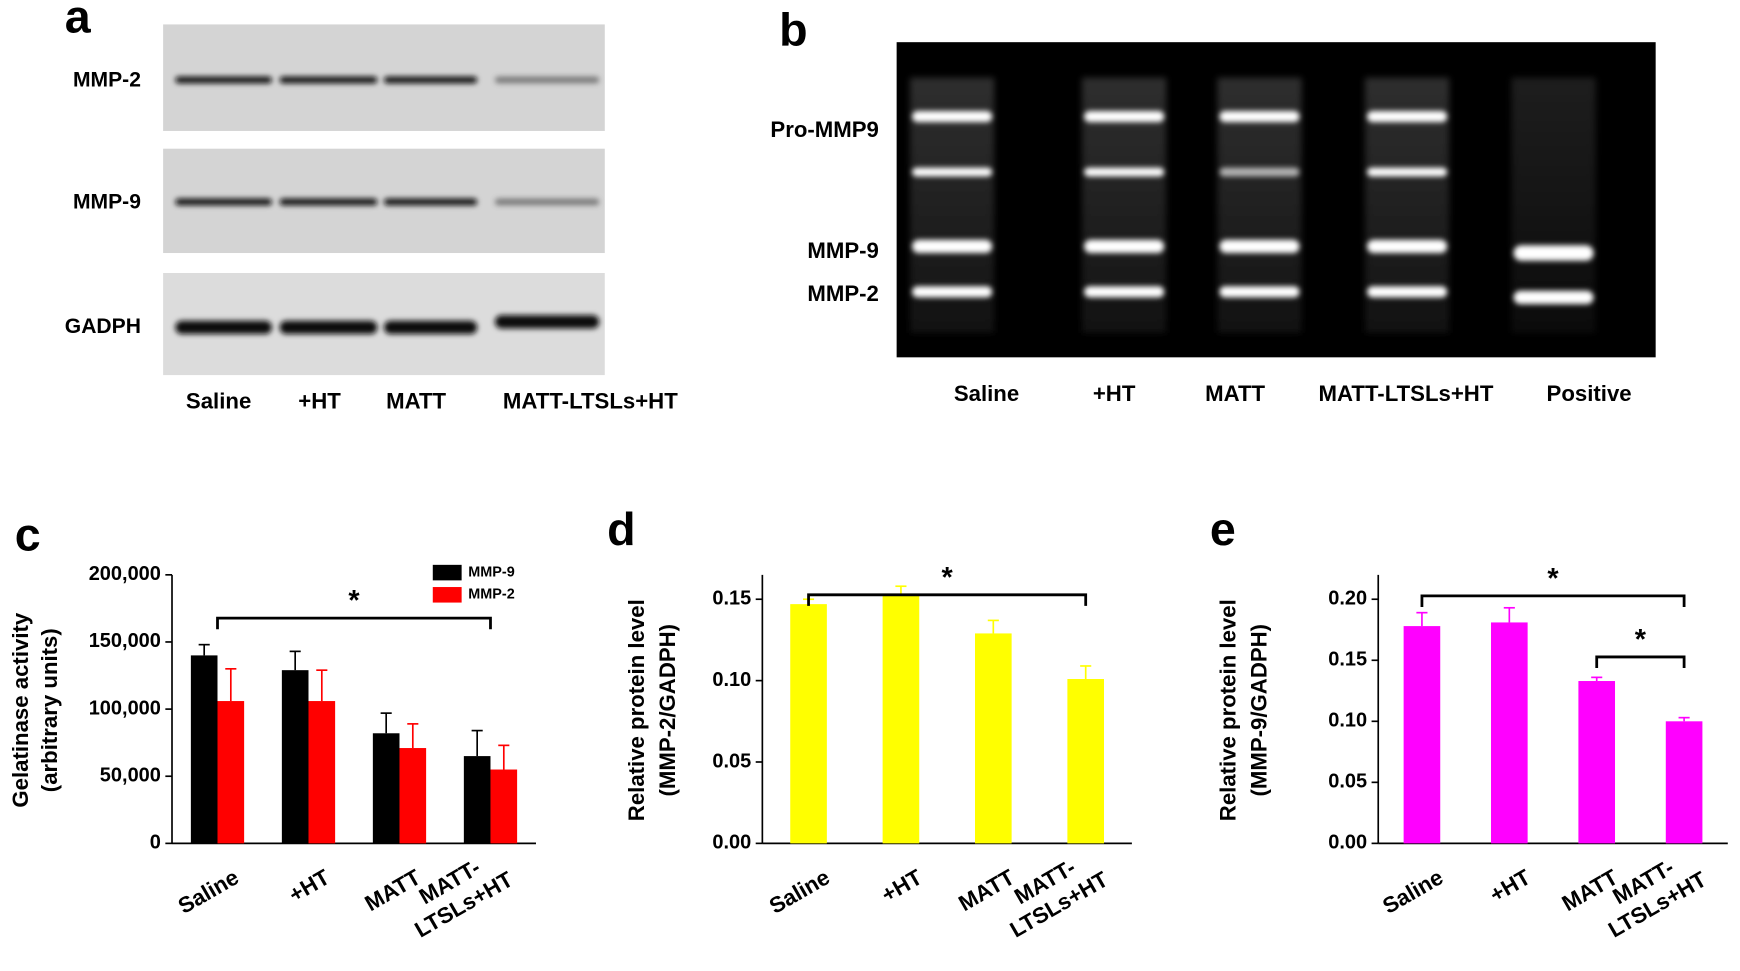 Image resolution: width=1740 pixels, height=971 pixels. I want to click on panel-label: c, so click(28, 535).